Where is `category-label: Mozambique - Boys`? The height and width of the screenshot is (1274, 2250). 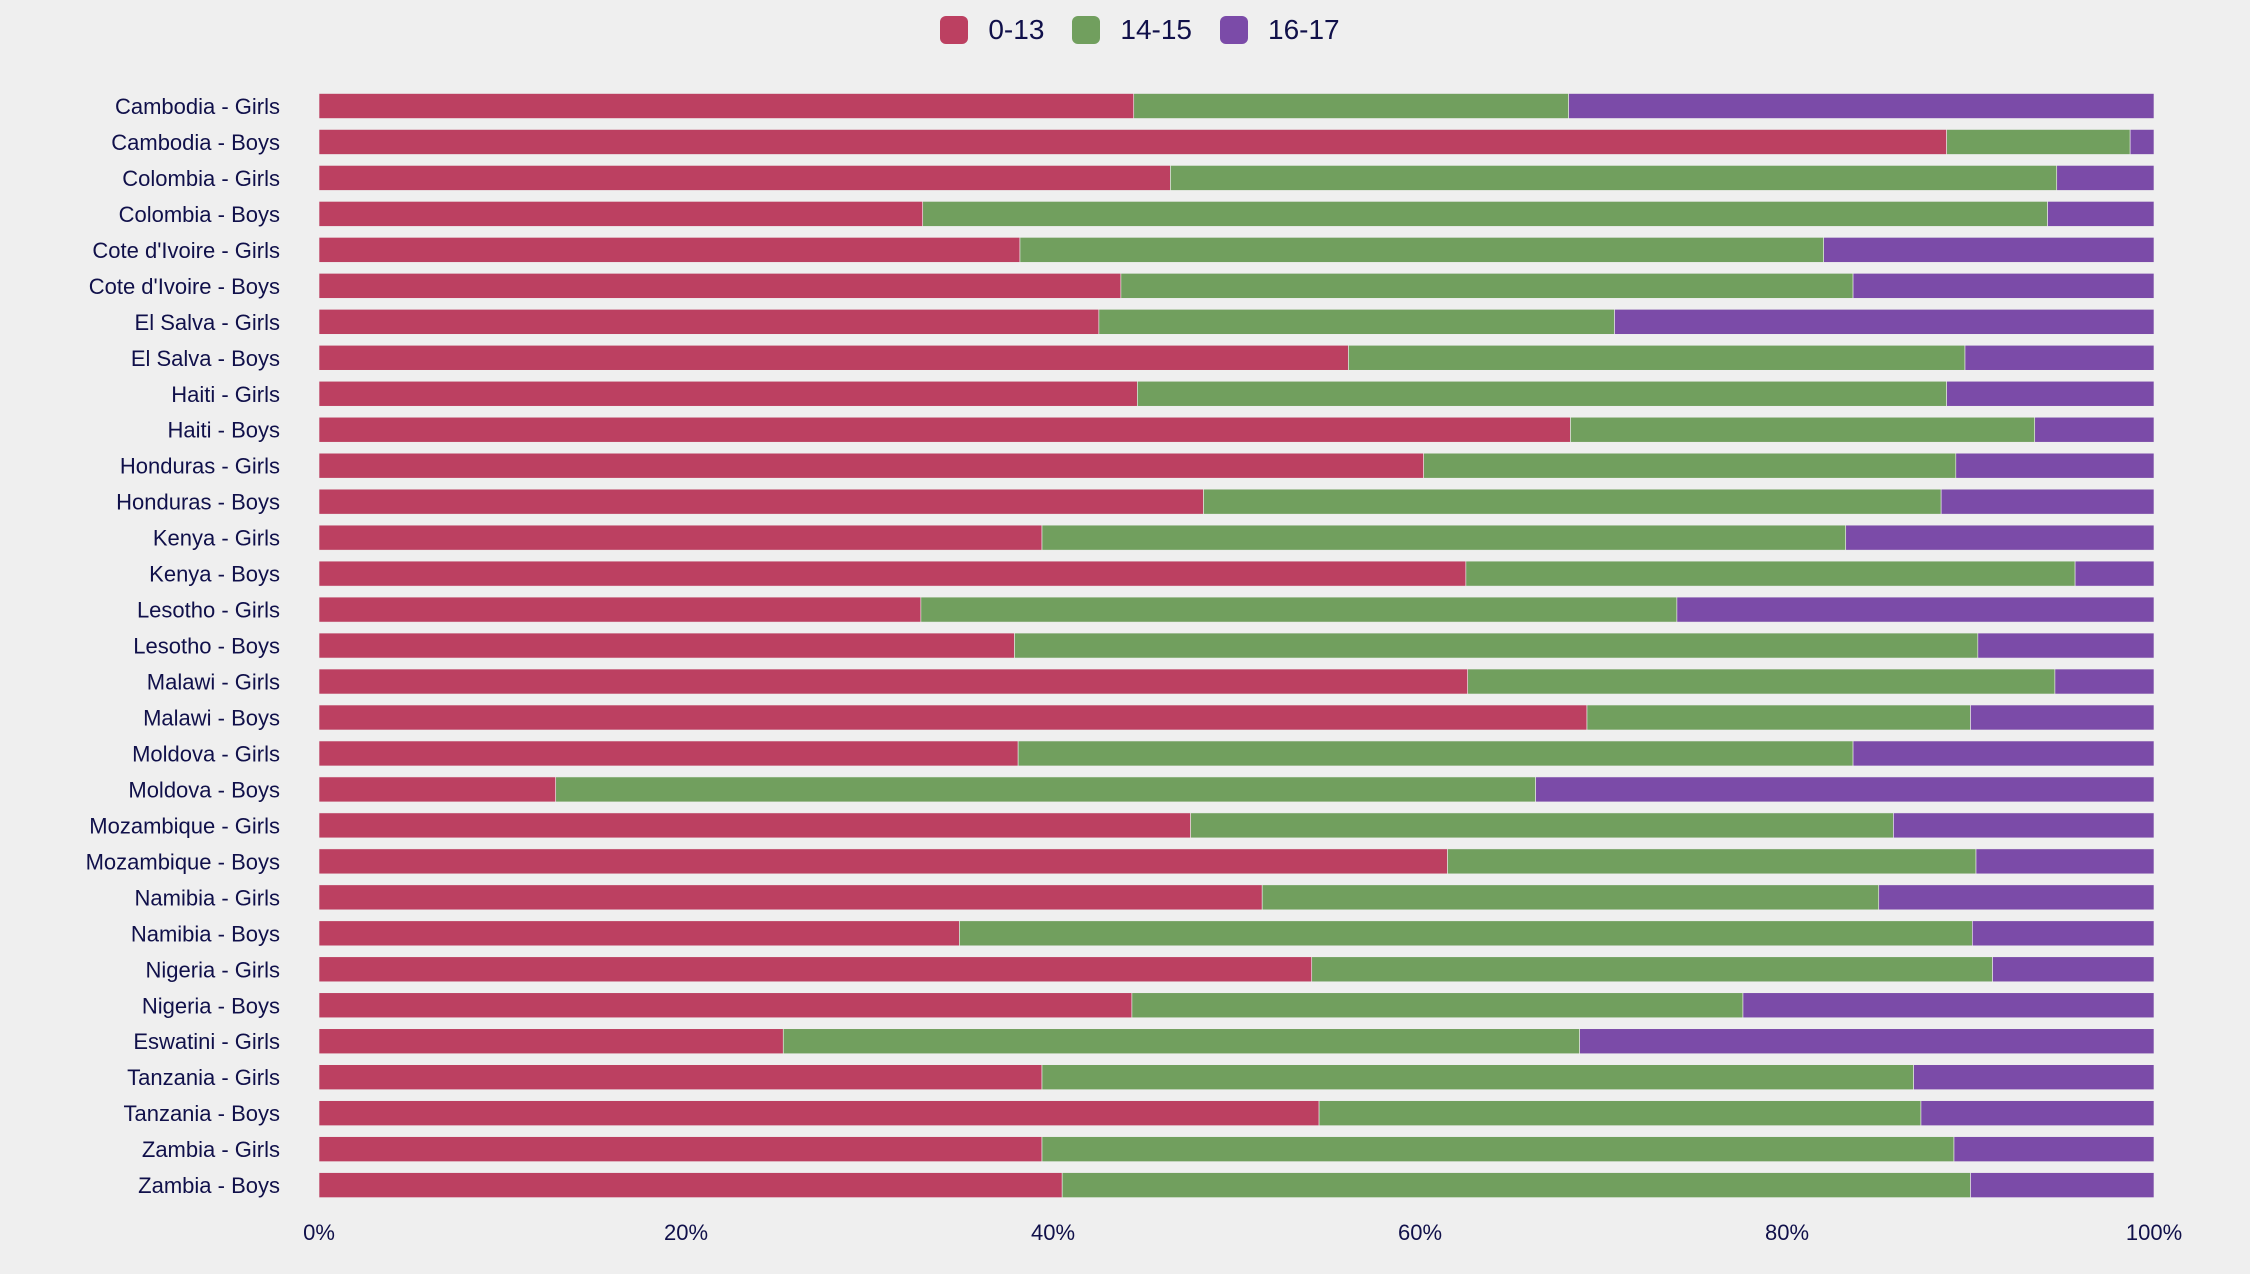
category-label: Mozambique - Boys is located at coordinates (183, 861).